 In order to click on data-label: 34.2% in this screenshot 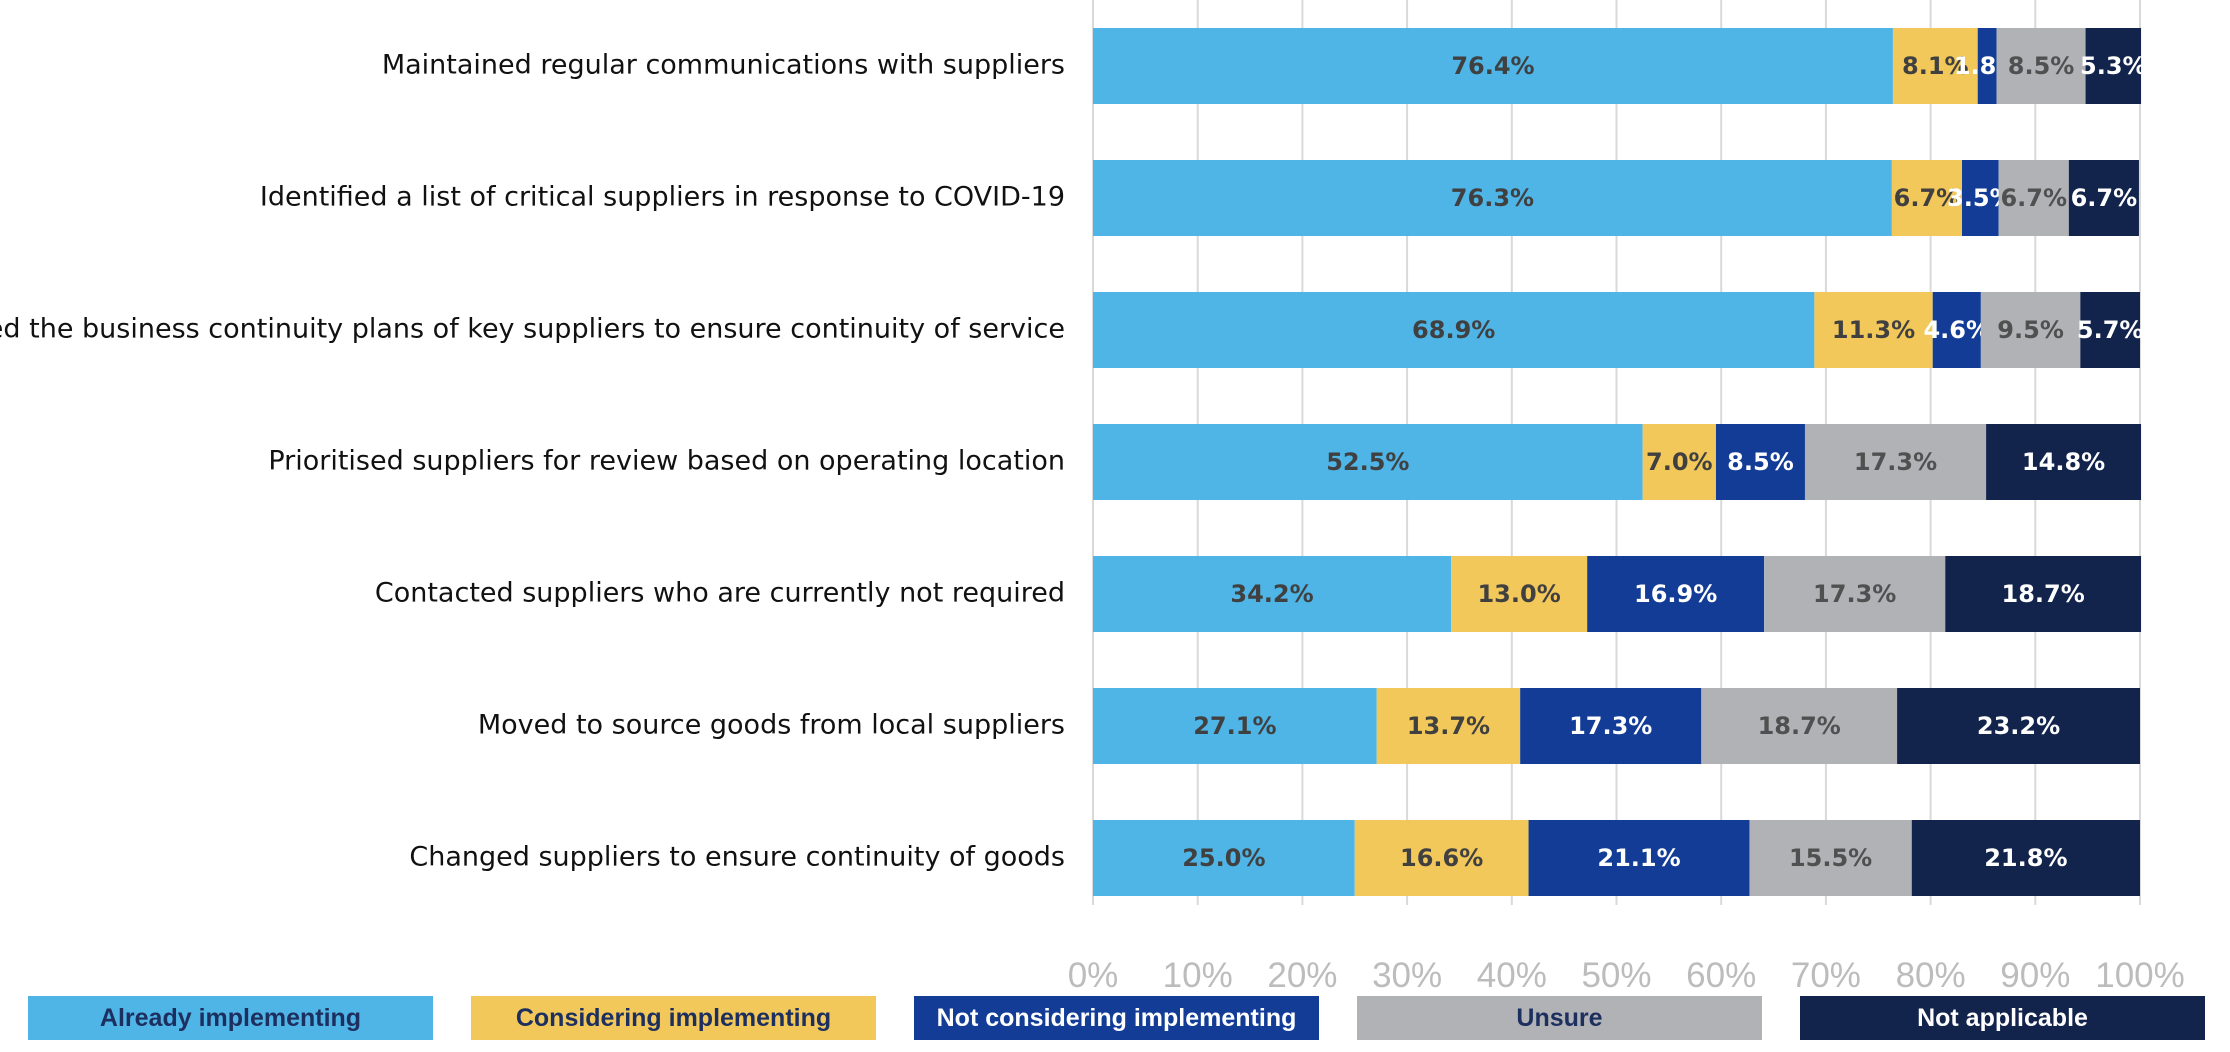, I will do `click(1271, 594)`.